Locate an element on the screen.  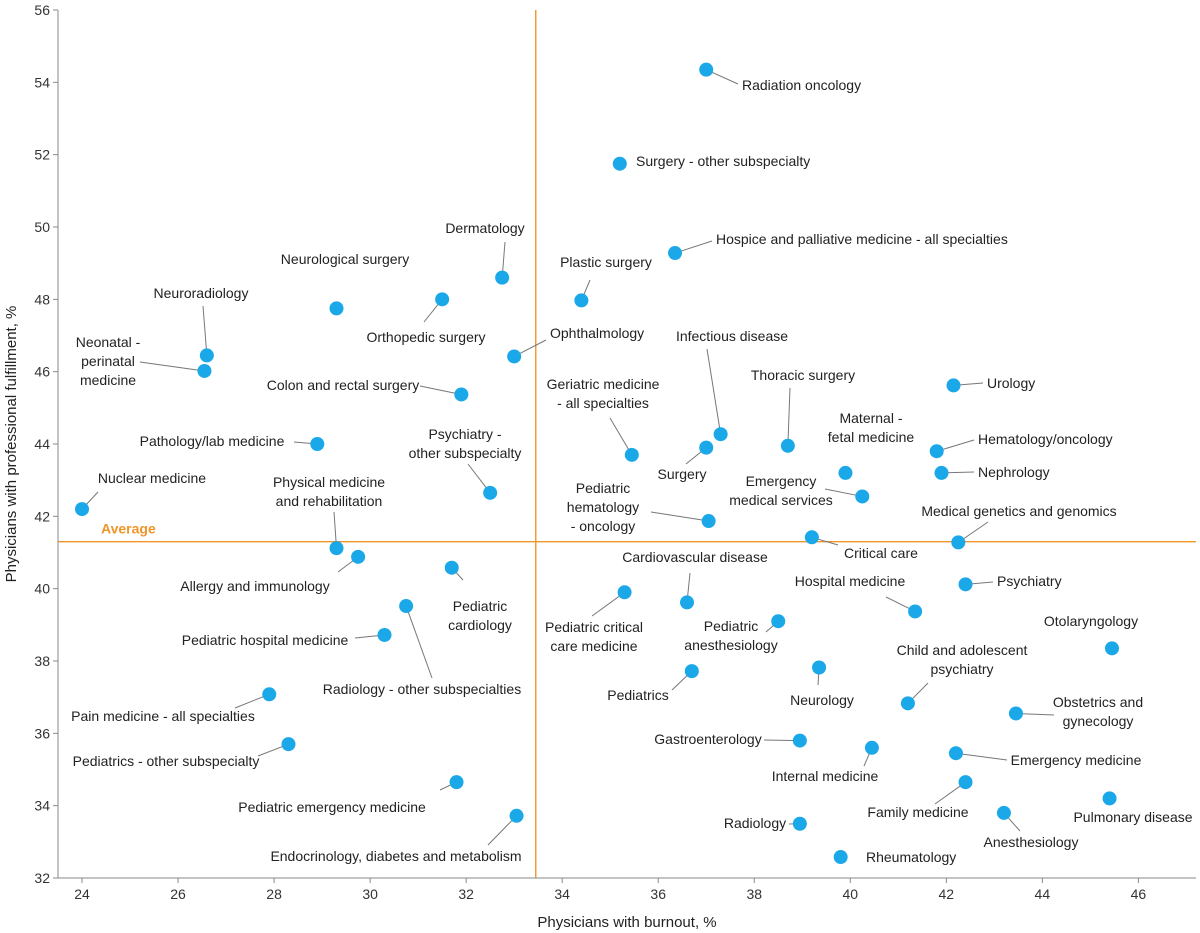
point-radiology is located at coordinates (799, 823).